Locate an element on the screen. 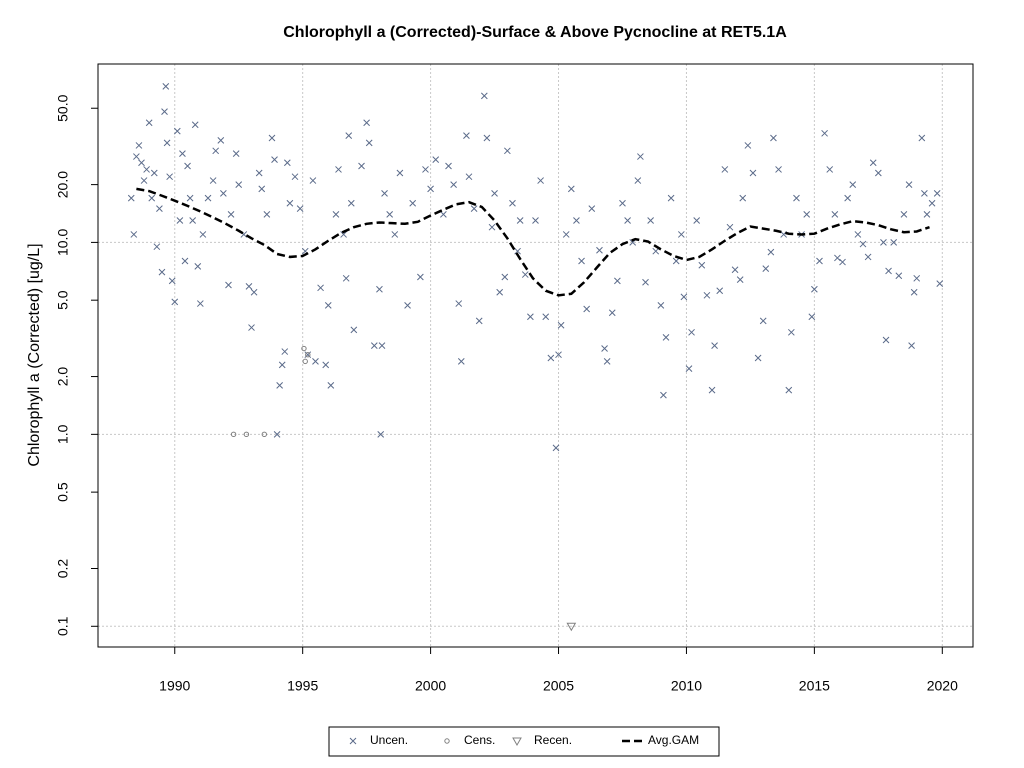 This screenshot has width=1024, height=768. y-tick-label: 1.0 is located at coordinates (63, 434).